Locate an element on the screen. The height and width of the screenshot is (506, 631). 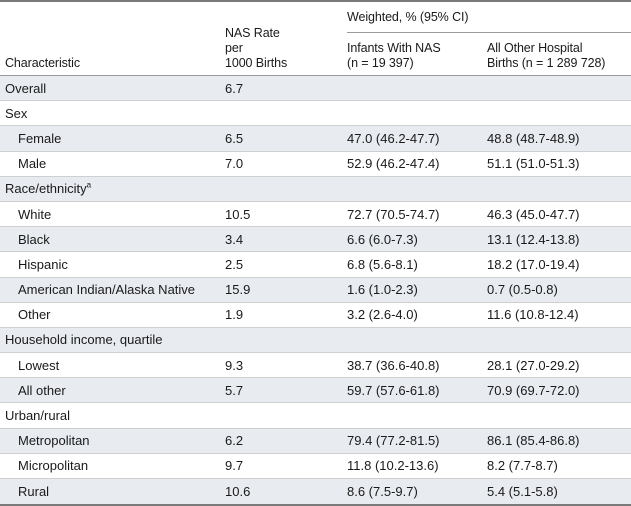
row-label-cell: Race/ethnicitya is located at coordinates (112, 189).